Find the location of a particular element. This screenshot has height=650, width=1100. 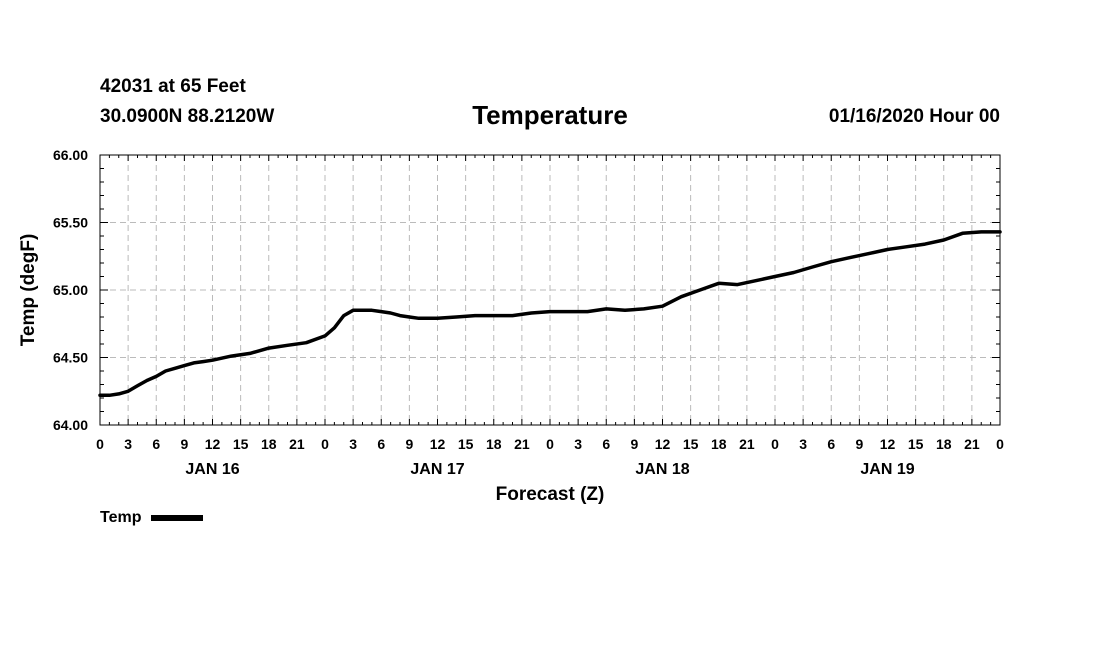

legend-swatch is located at coordinates (177, 518).